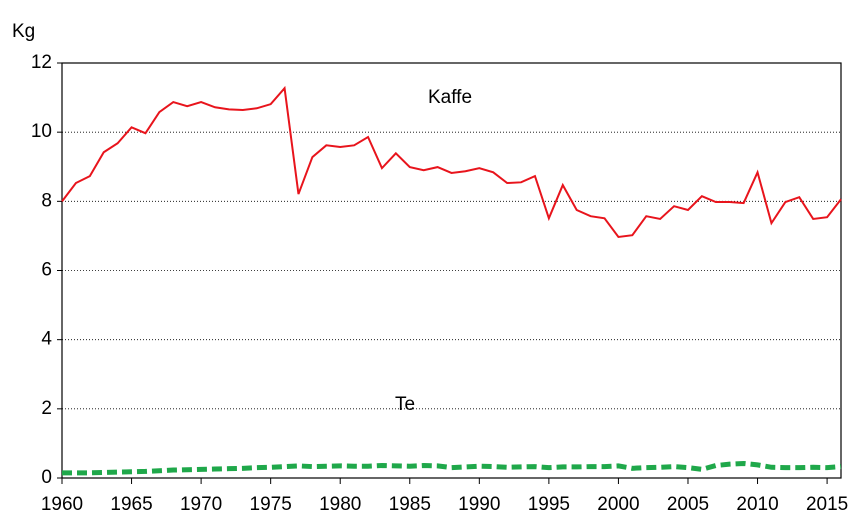 The height and width of the screenshot is (523, 861). What do you see at coordinates (340, 504) in the screenshot?
I see `x-tick-label: 1980` at bounding box center [340, 504].